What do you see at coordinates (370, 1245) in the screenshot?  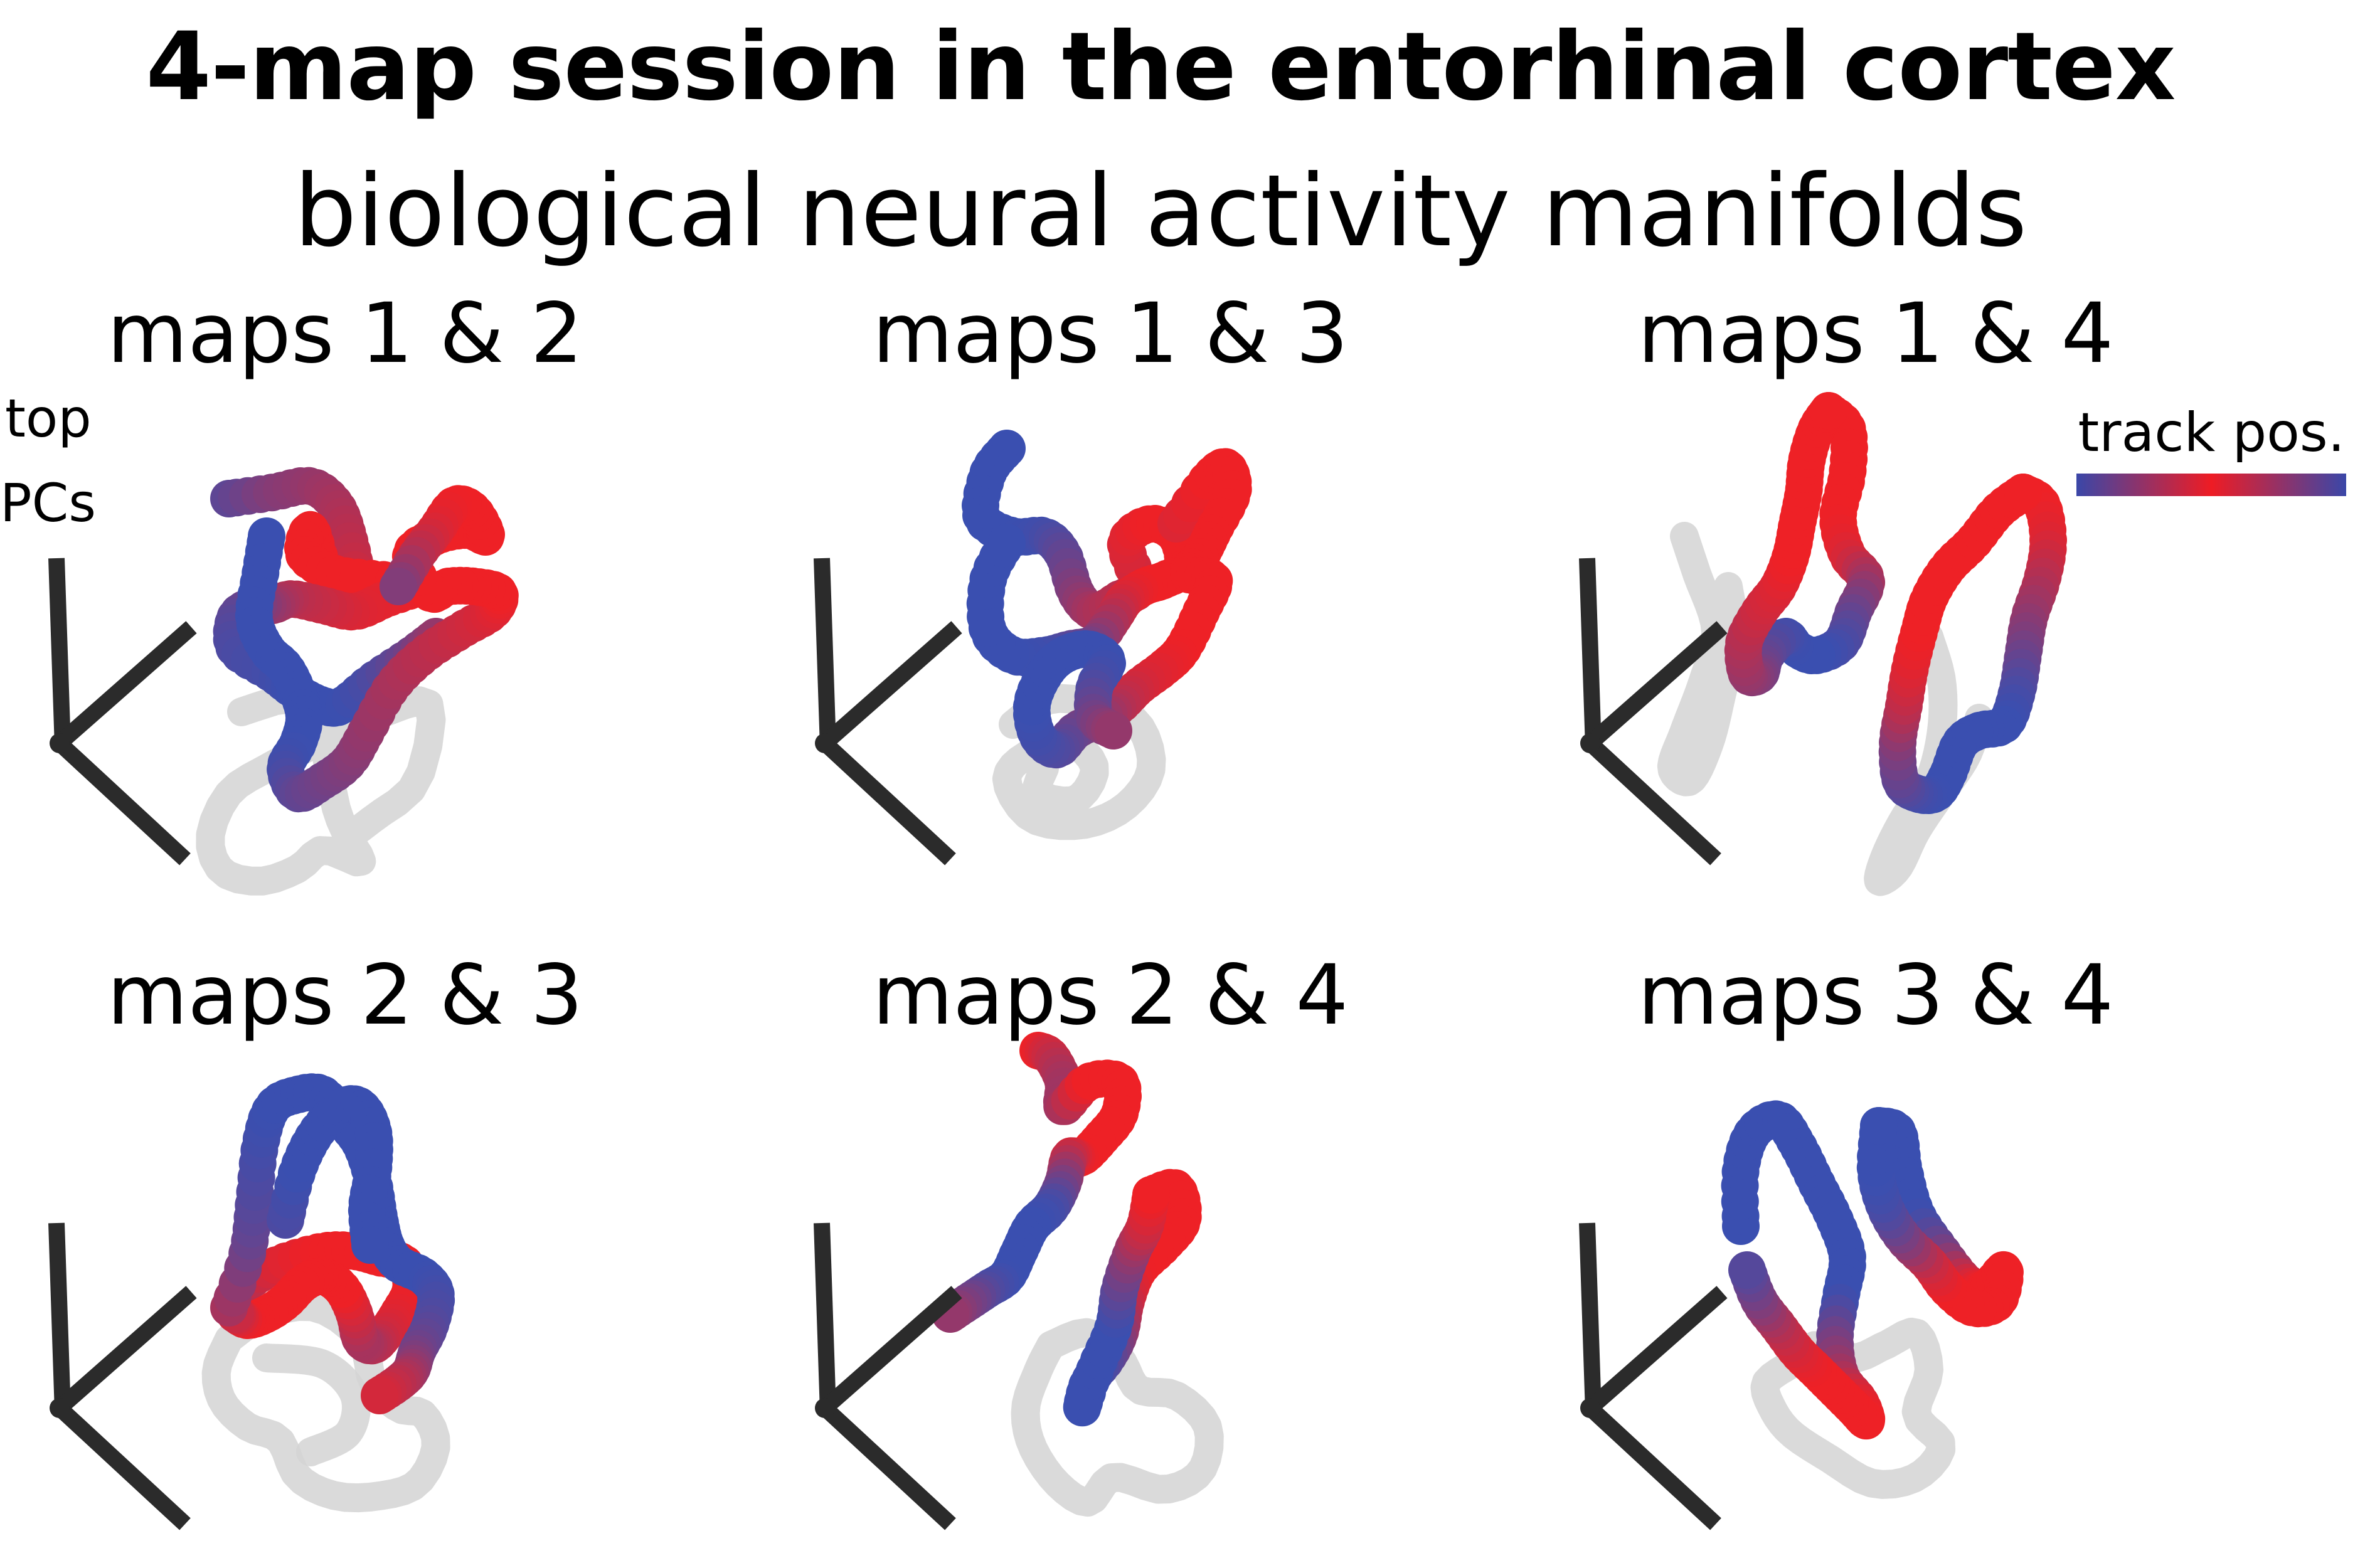 I see `manifold-trajectory-3-dot` at bounding box center [370, 1245].